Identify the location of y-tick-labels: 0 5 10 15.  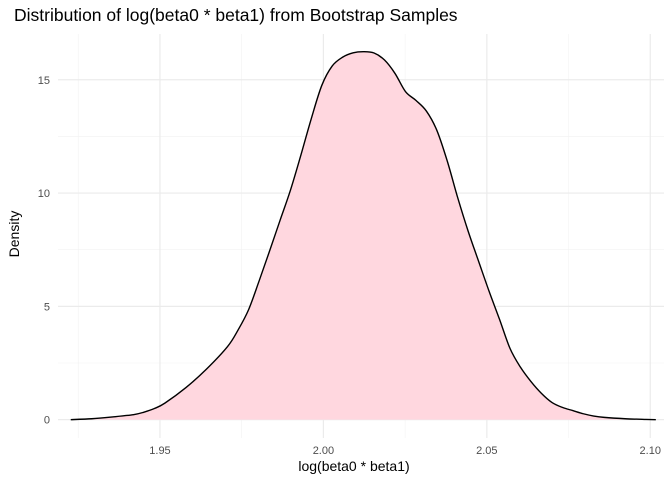
(44, 251).